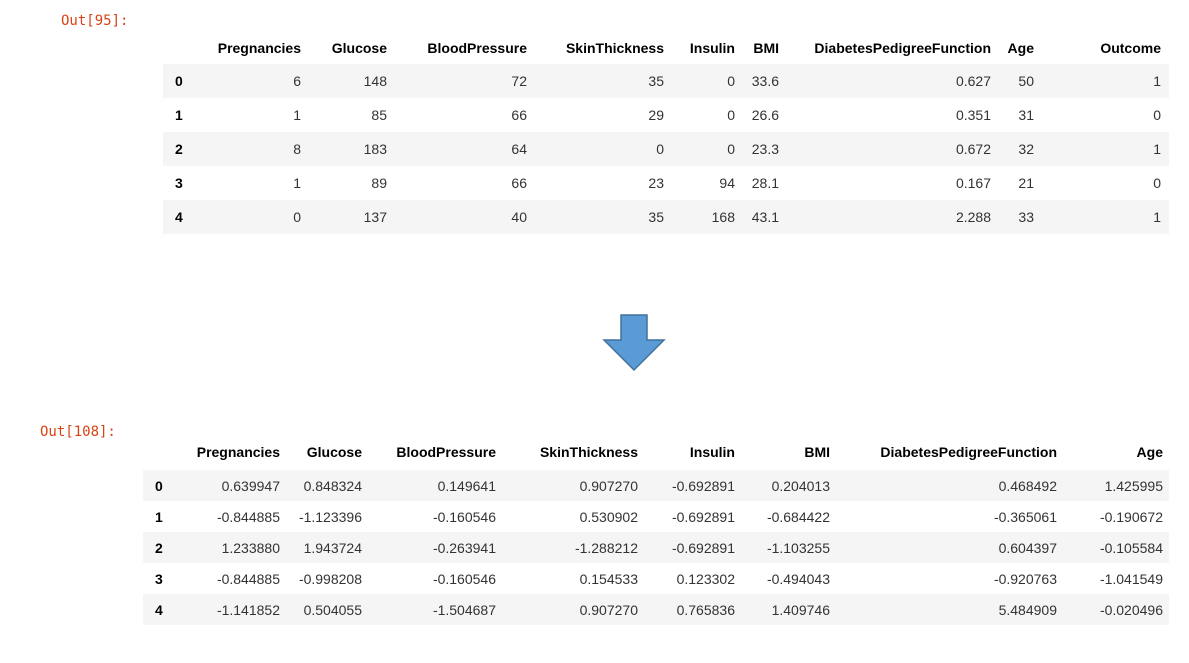  I want to click on table-cell: 29, so click(656, 115).